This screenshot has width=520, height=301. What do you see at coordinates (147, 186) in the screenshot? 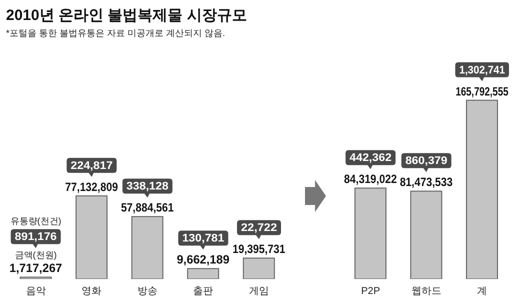
I see `annotation: 338,128` at bounding box center [147, 186].